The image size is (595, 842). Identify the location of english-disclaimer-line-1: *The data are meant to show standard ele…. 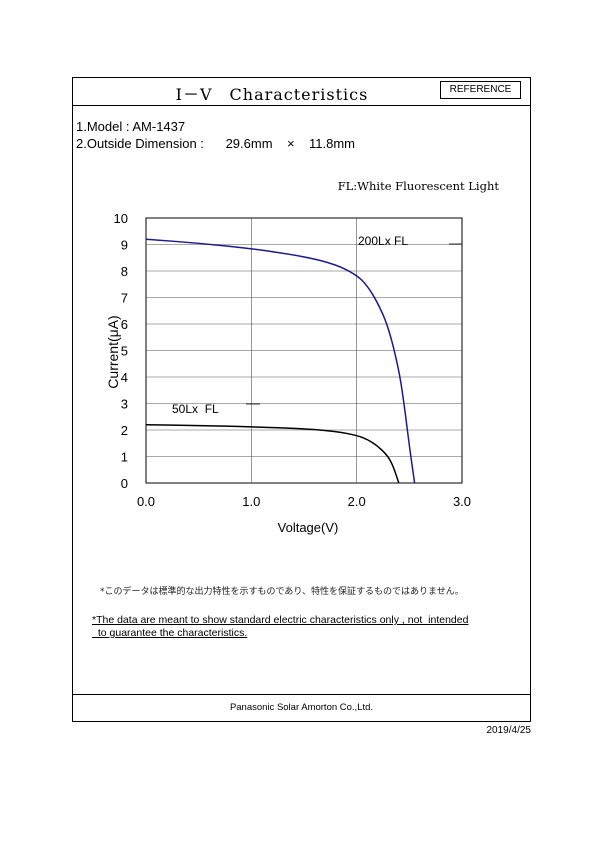
(280, 620).